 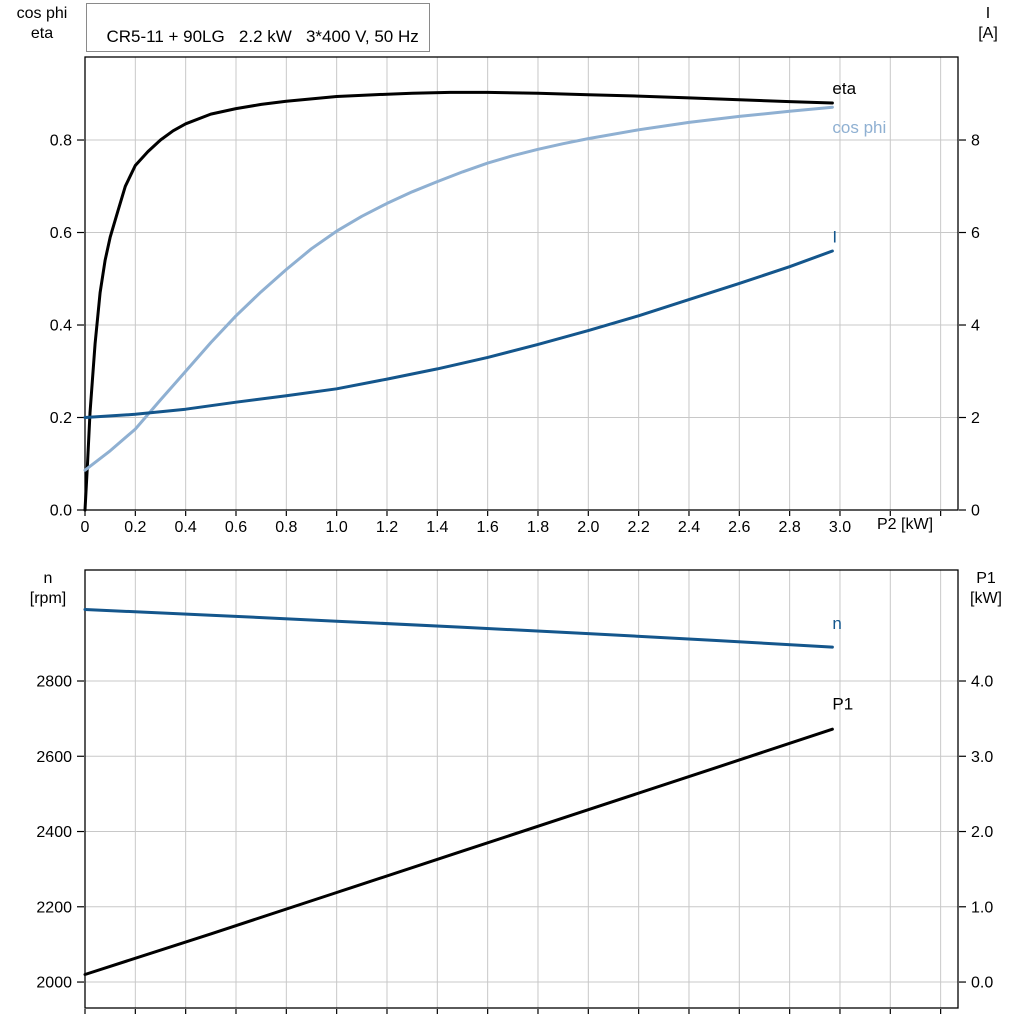 What do you see at coordinates (61, 418) in the screenshot?
I see `left-tick-label: 0.2` at bounding box center [61, 418].